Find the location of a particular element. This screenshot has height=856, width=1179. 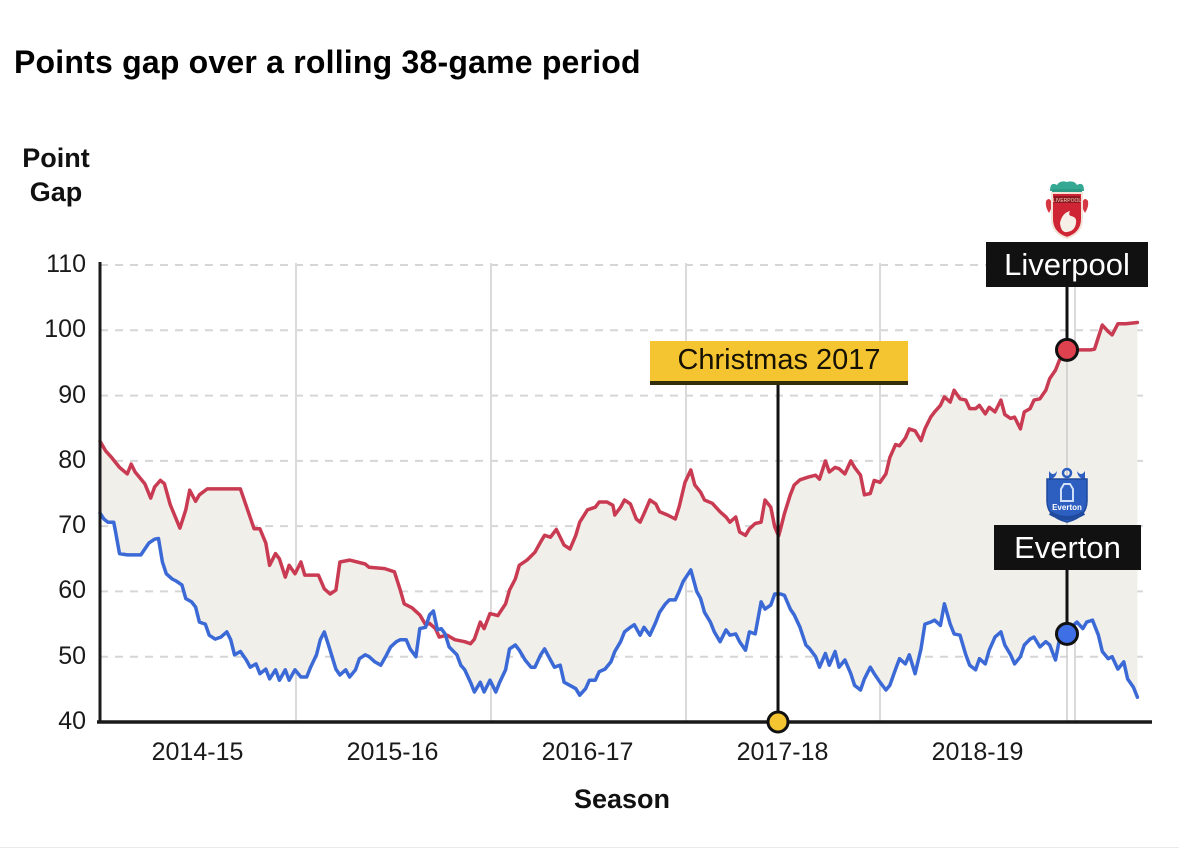

x-tick-label: 2014-15 is located at coordinates (197, 752).